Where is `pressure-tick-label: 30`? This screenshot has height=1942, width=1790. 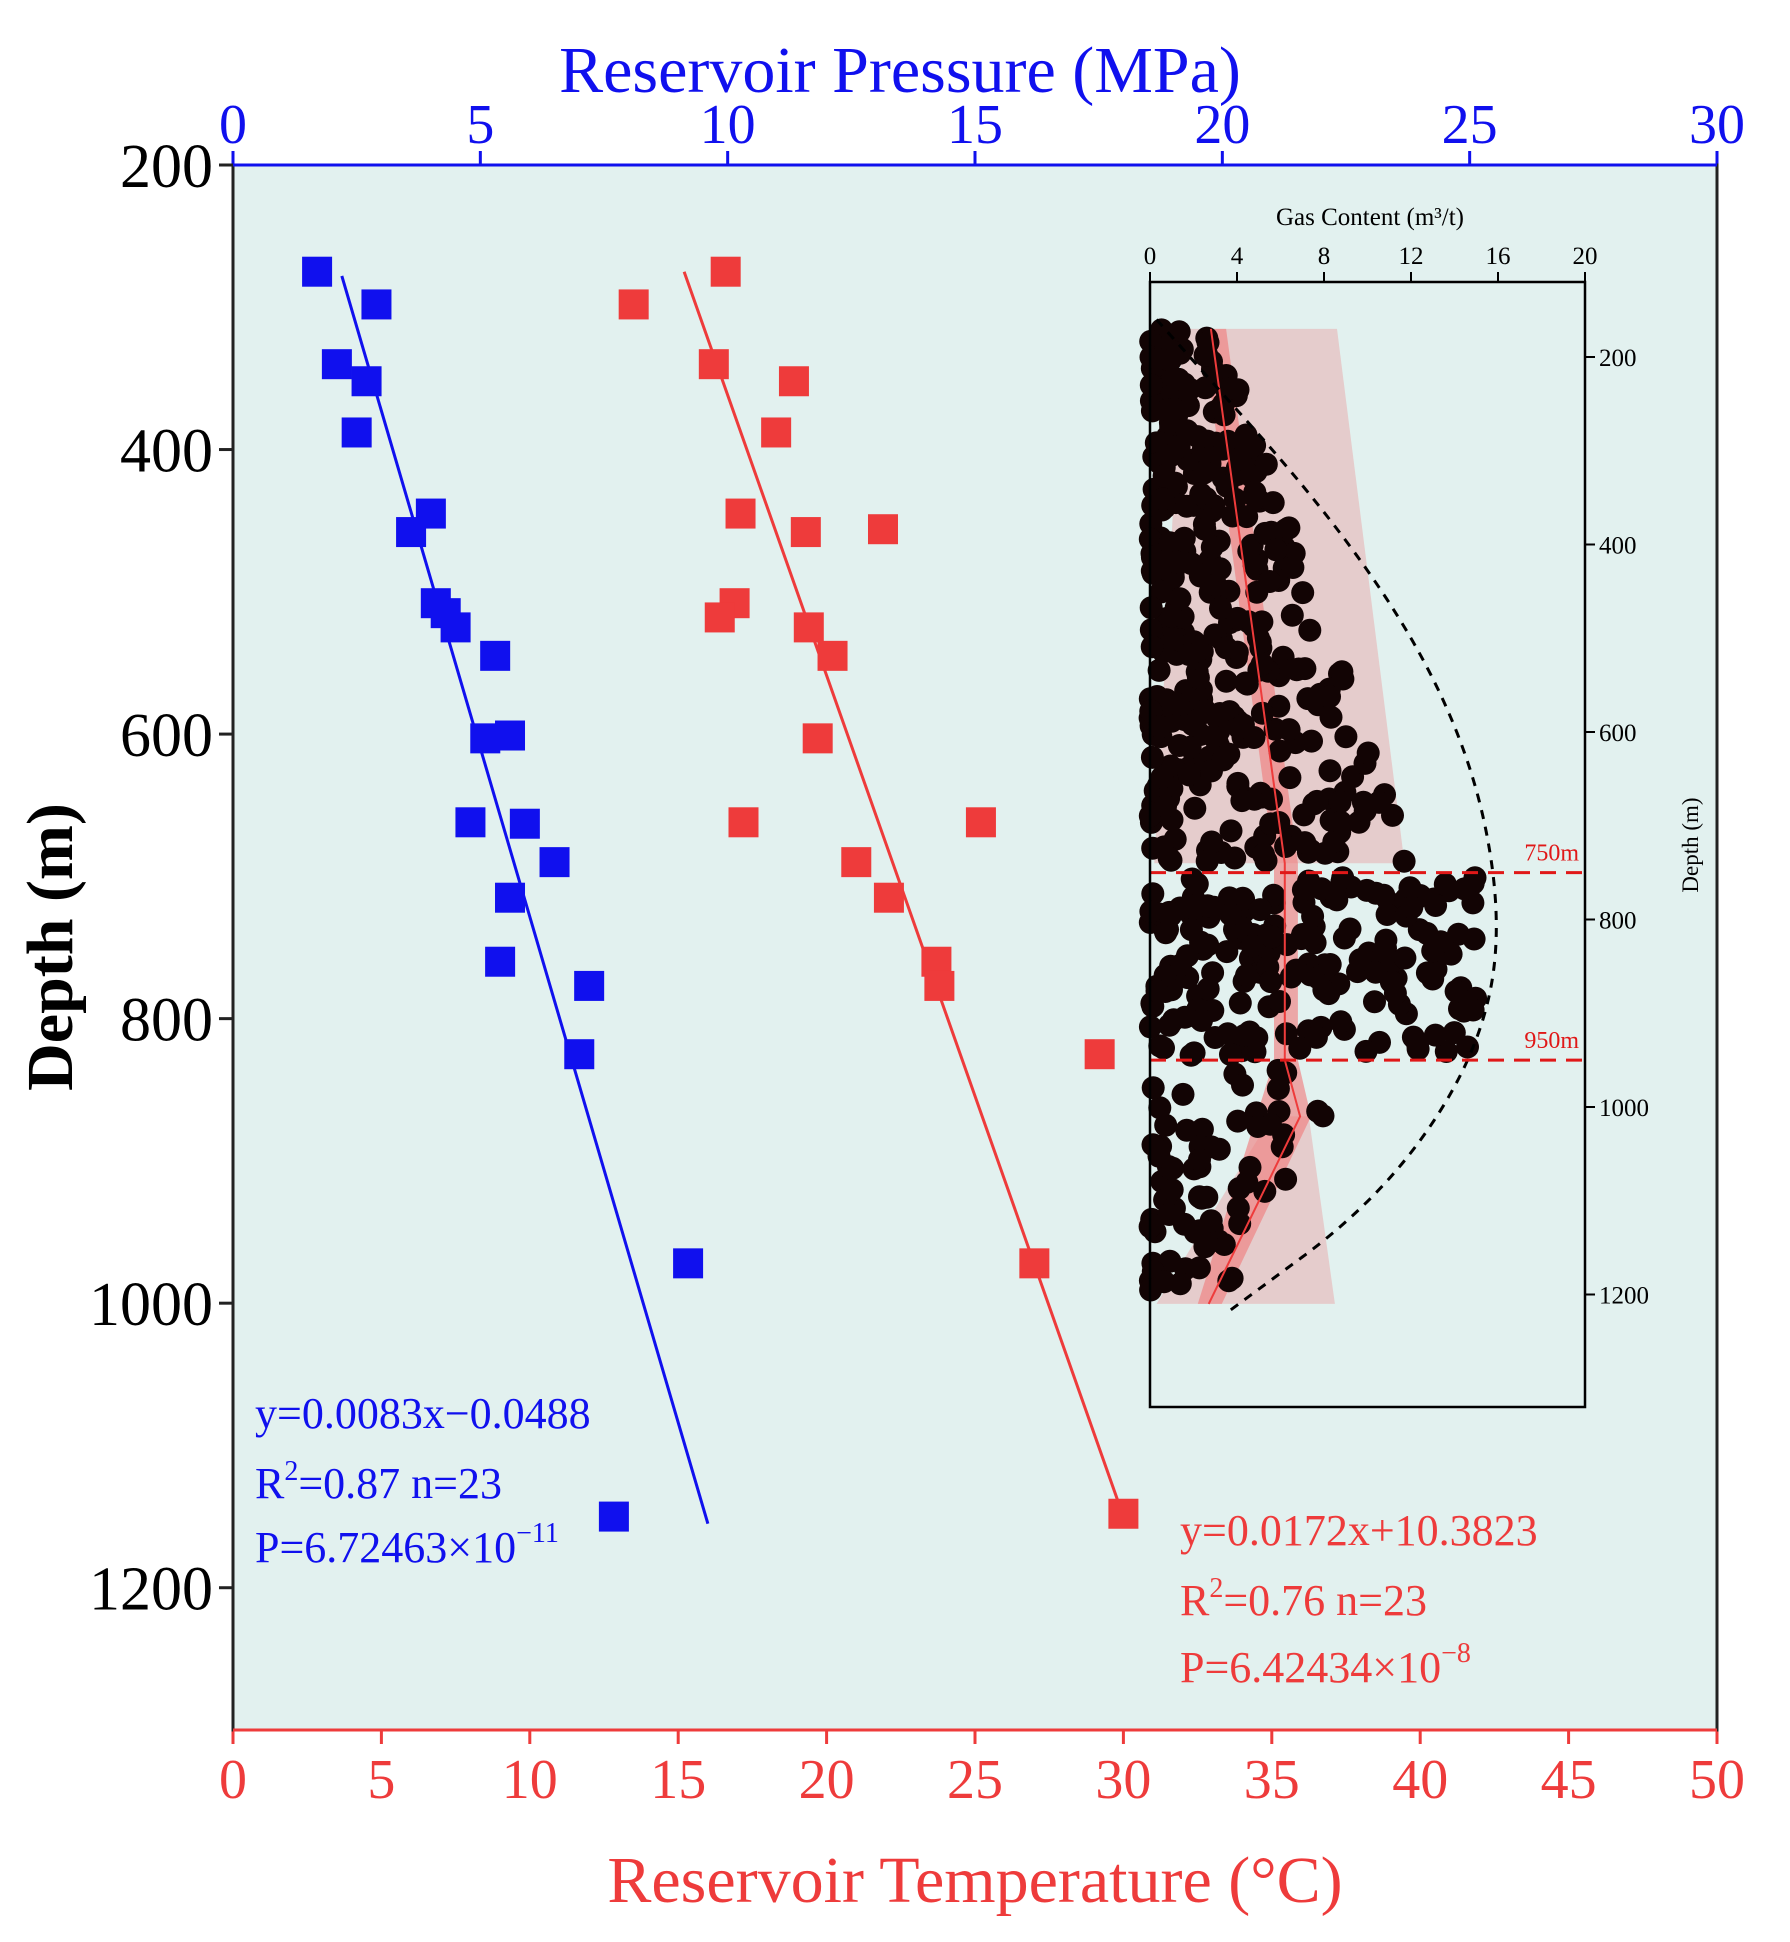
pressure-tick-label: 30 is located at coordinates (1717, 125).